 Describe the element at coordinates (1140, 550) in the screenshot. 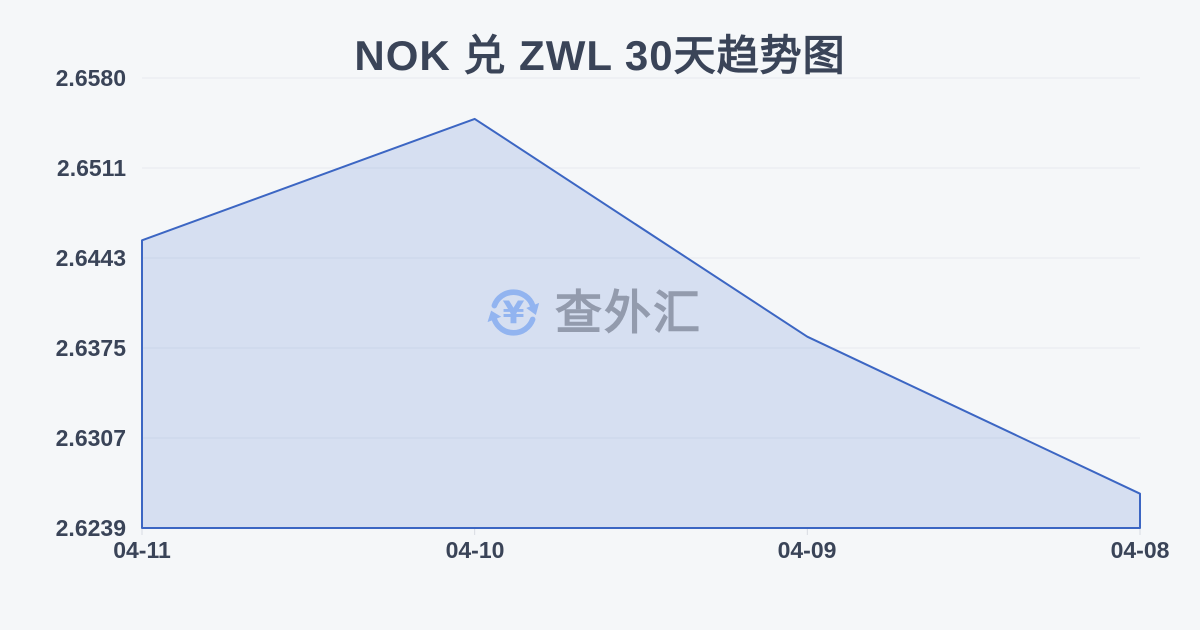

I see `x-tick-label: 04-08` at that location.